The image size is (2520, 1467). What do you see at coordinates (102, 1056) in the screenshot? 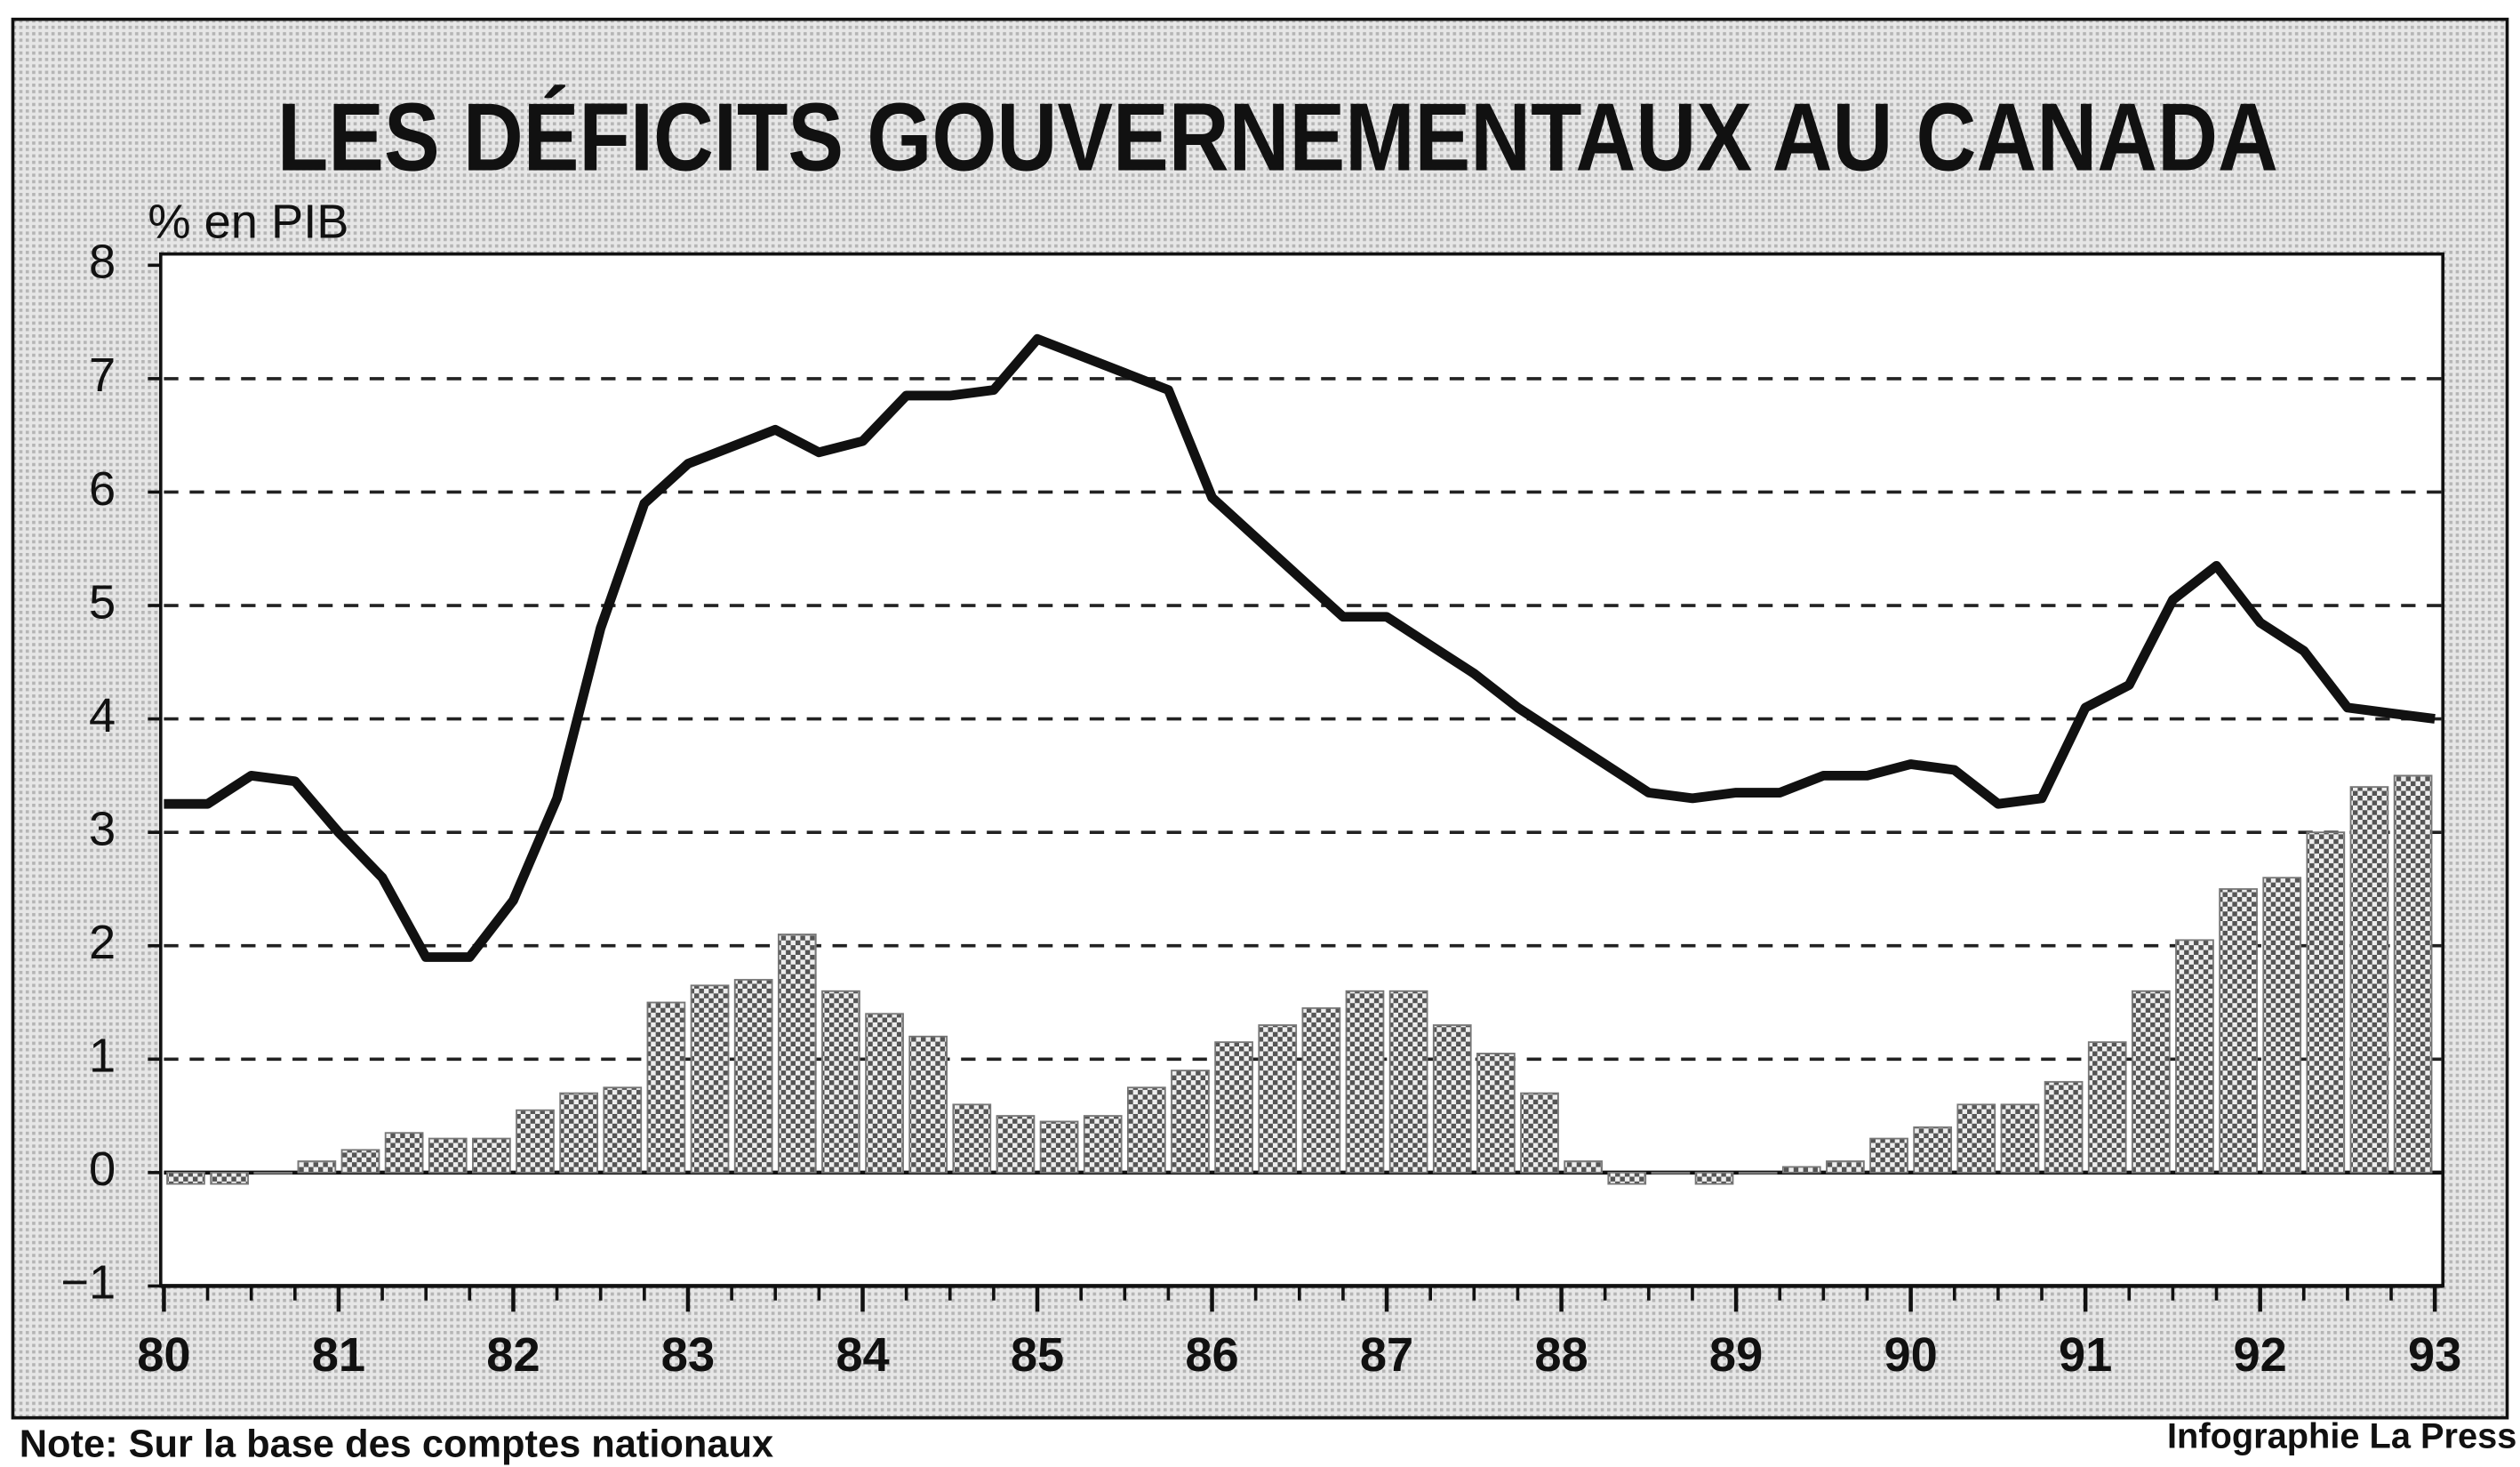
I see `y-tick-label: 1` at bounding box center [102, 1056].